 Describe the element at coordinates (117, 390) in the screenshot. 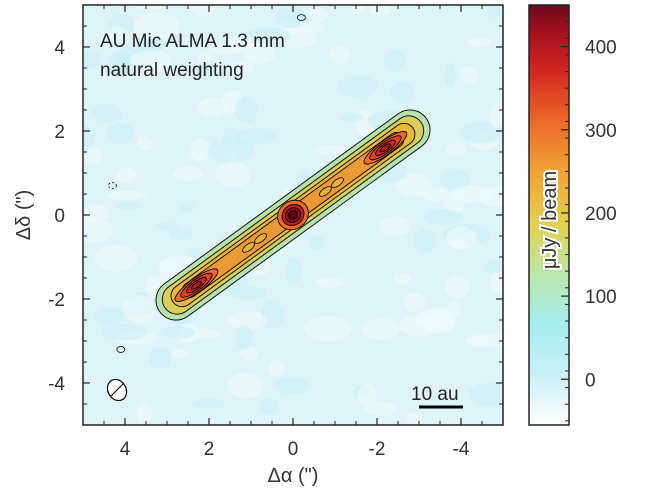

I see `beam-ellipse` at that location.